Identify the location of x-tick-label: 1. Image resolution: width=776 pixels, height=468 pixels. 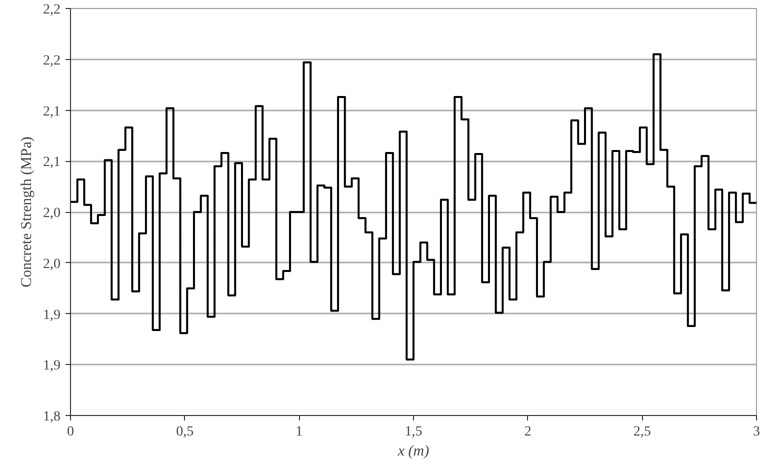
(299, 432).